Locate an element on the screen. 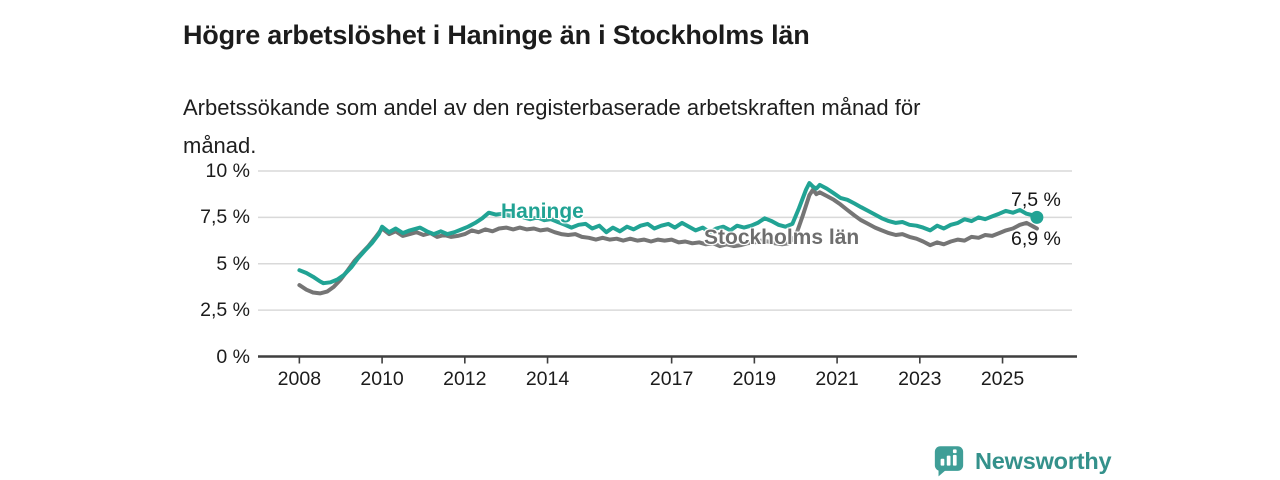  series-line-stockholms-l-n is located at coordinates (668, 241).